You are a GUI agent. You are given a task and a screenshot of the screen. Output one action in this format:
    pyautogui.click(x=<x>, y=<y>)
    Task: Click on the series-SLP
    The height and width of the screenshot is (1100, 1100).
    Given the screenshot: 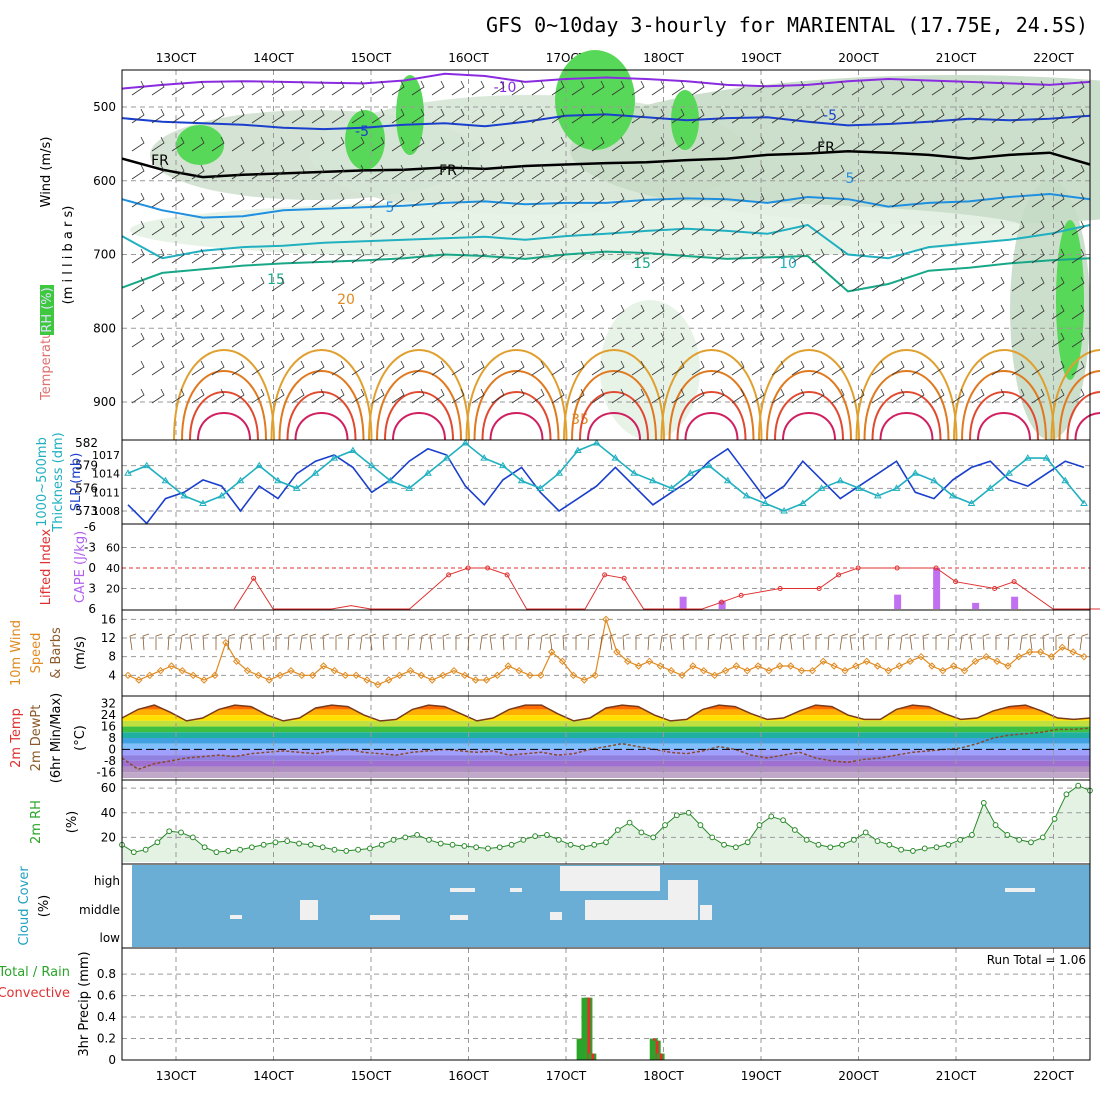 What is the action you would take?
    pyautogui.click(x=606, y=486)
    